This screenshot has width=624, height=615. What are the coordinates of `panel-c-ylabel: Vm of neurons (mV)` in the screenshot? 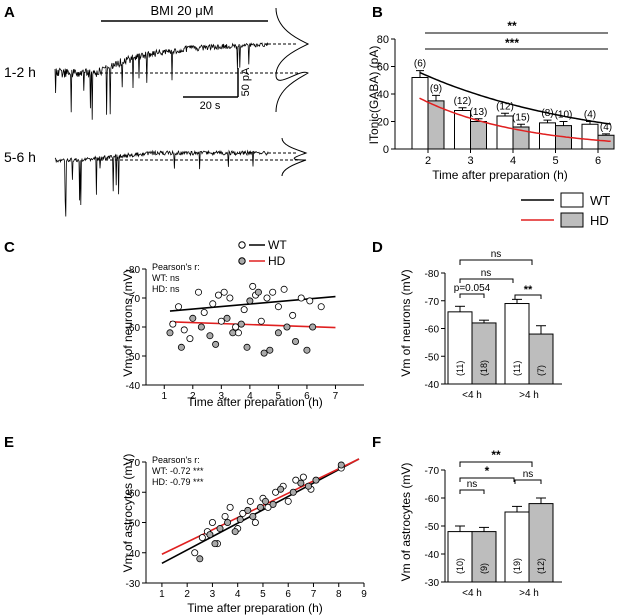 It's located at (128, 322).